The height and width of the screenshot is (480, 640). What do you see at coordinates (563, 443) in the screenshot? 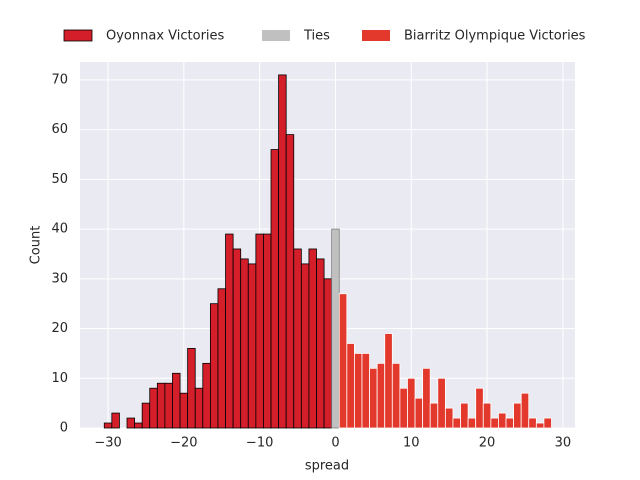
I see `x-tick-label: 30` at bounding box center [563, 443].